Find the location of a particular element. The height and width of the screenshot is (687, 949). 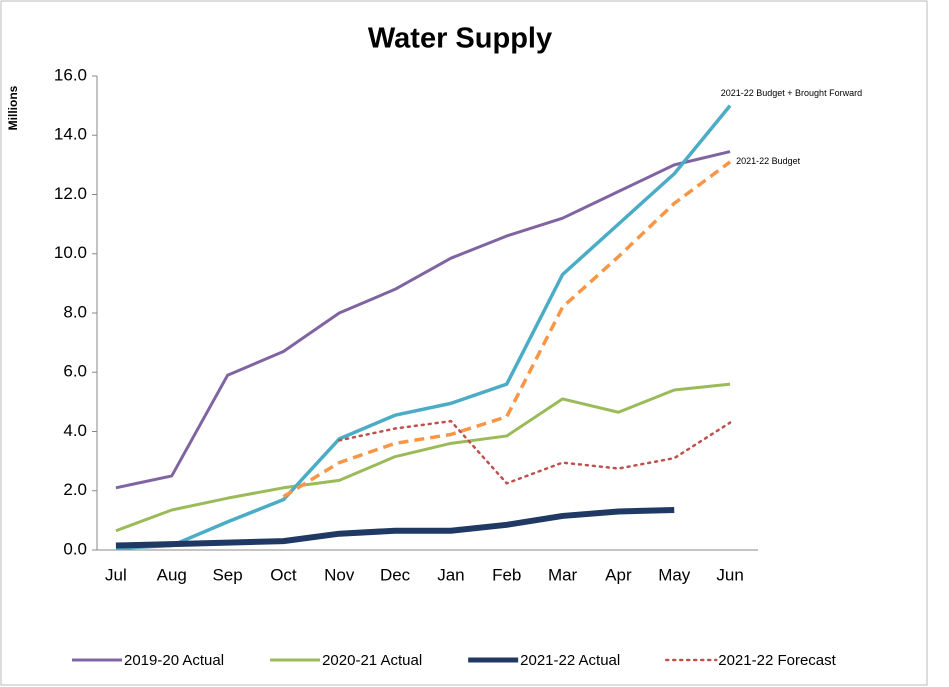

x-tick-label: Apr is located at coordinates (618, 574).